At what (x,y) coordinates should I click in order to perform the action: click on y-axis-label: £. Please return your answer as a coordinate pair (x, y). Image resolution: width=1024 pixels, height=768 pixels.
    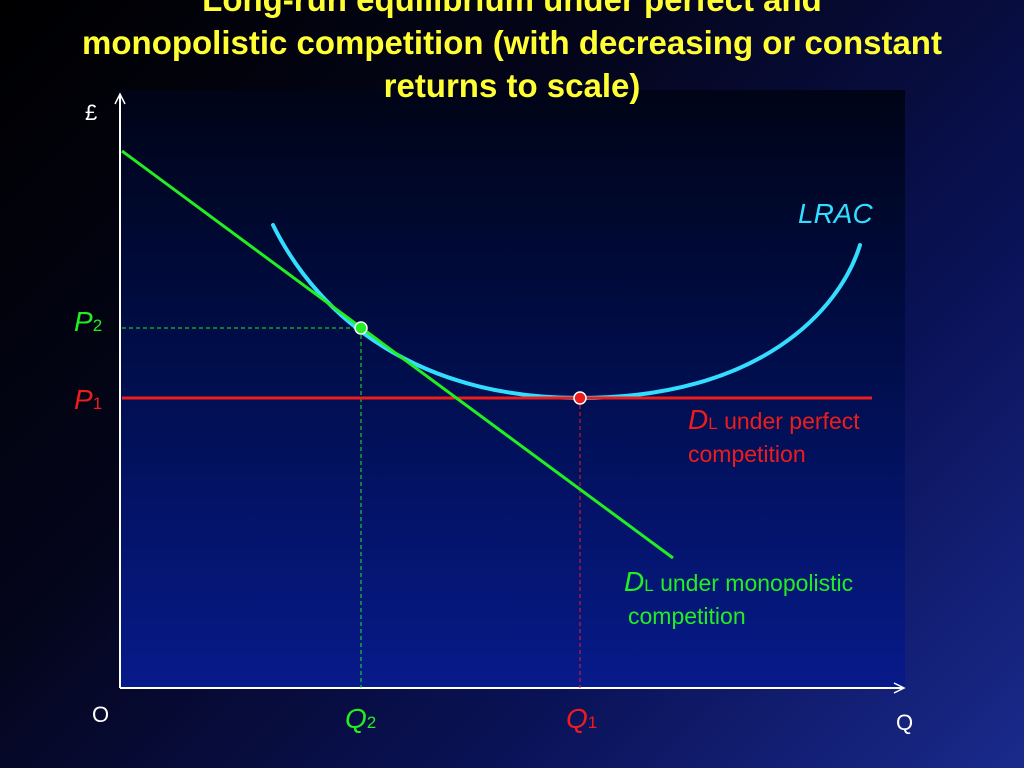
    Looking at the image, I should click on (91, 112).